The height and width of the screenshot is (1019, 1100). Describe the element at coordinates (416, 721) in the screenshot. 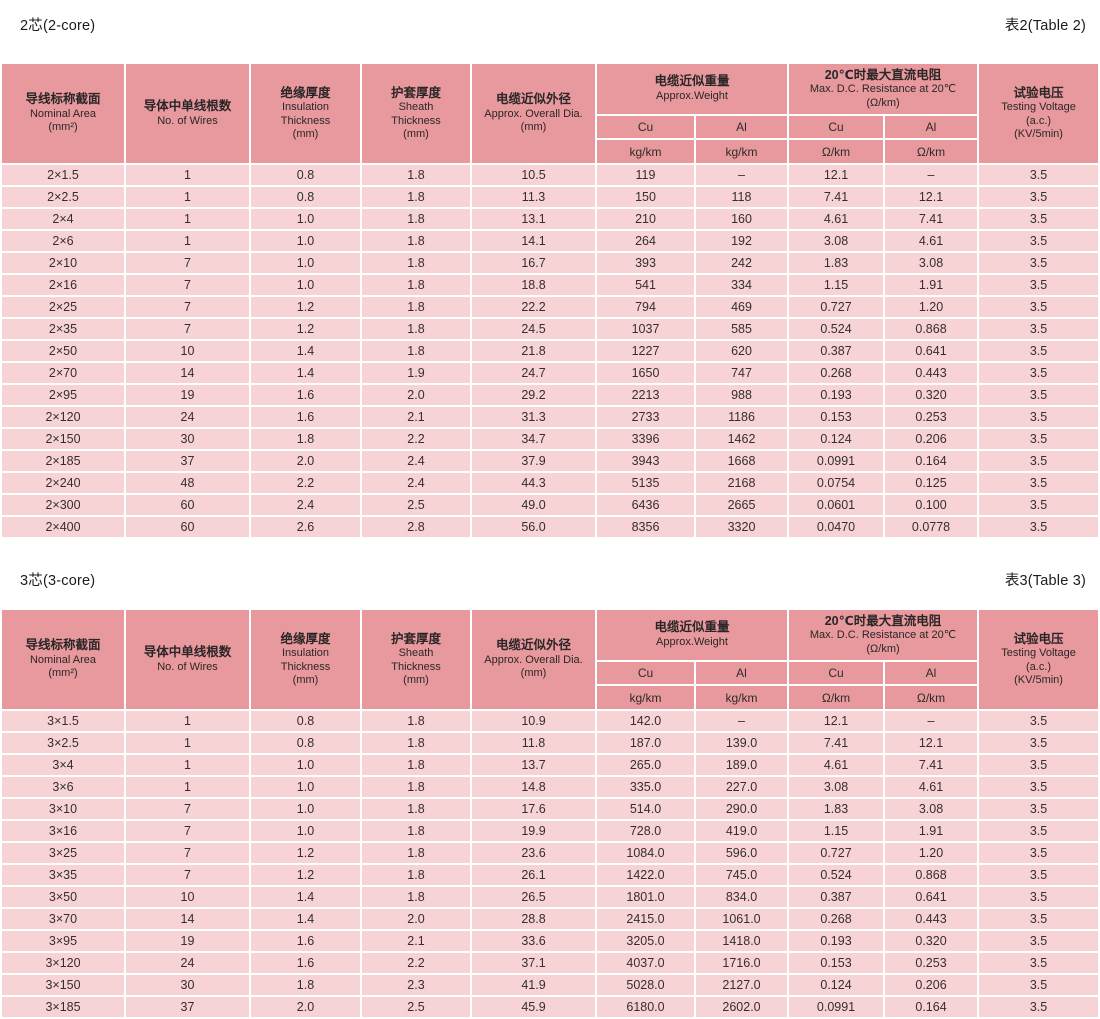

I see `table-cell: 1.8` at that location.